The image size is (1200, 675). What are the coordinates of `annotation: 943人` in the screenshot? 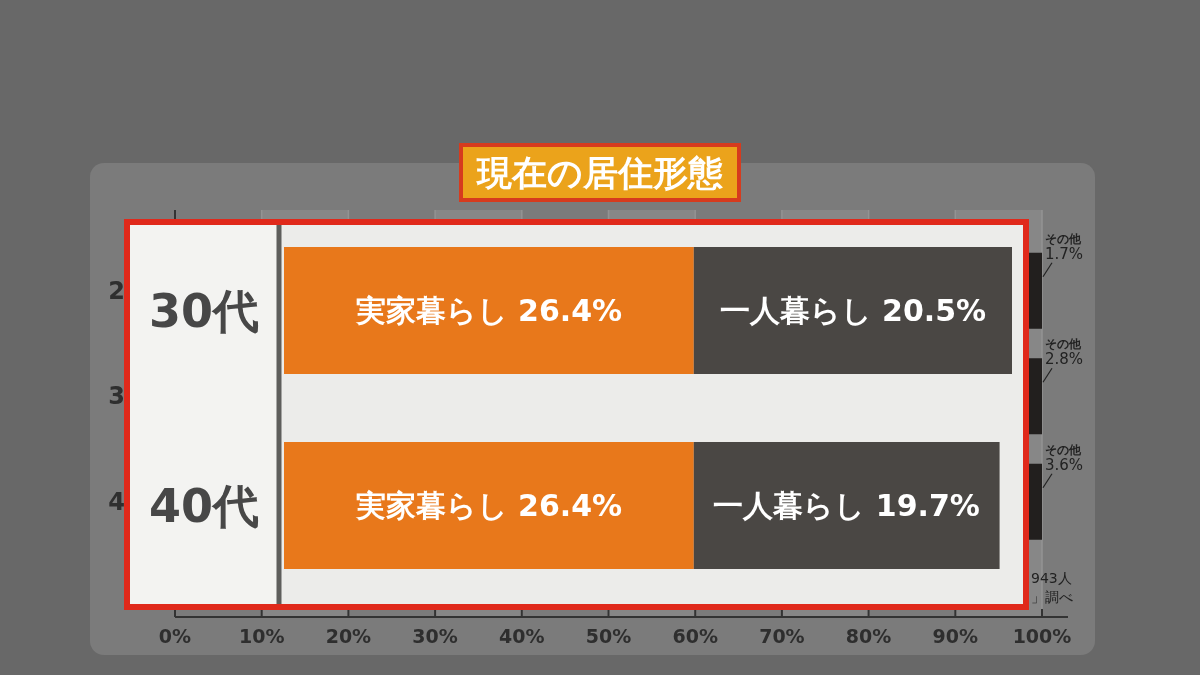 It's located at (1051, 578).